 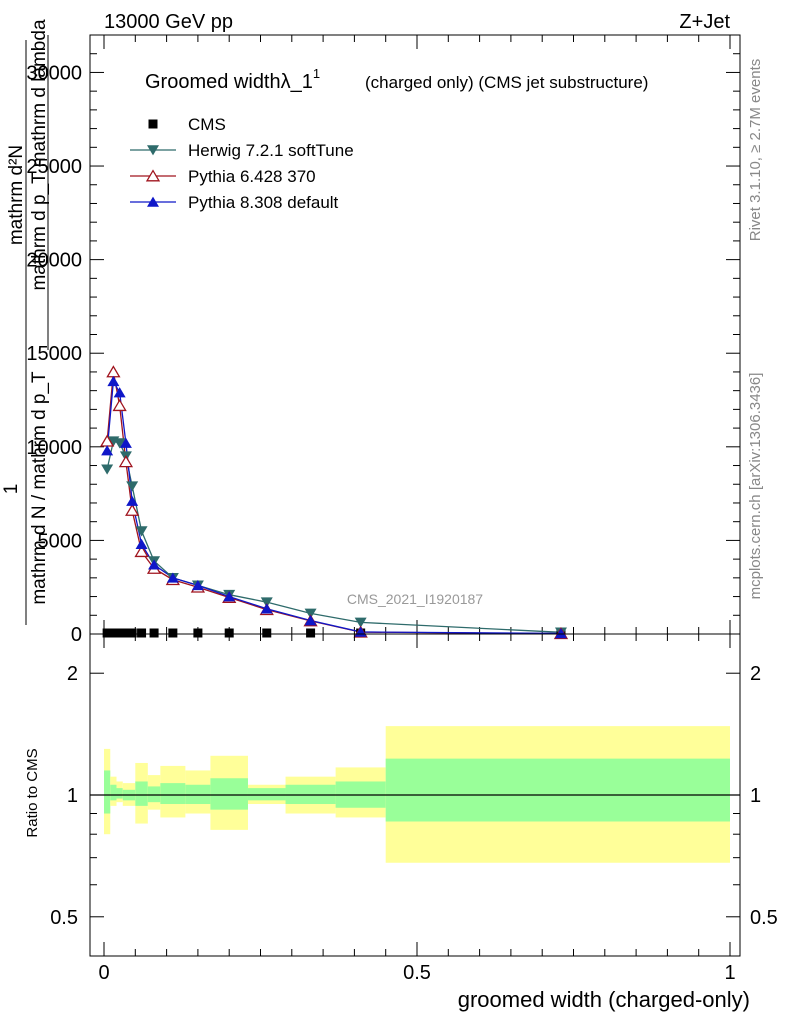 What do you see at coordinates (755, 486) in the screenshot?
I see `mcplots-credit-label: mcplots.cern.ch [arXiv:1306.3436]` at bounding box center [755, 486].